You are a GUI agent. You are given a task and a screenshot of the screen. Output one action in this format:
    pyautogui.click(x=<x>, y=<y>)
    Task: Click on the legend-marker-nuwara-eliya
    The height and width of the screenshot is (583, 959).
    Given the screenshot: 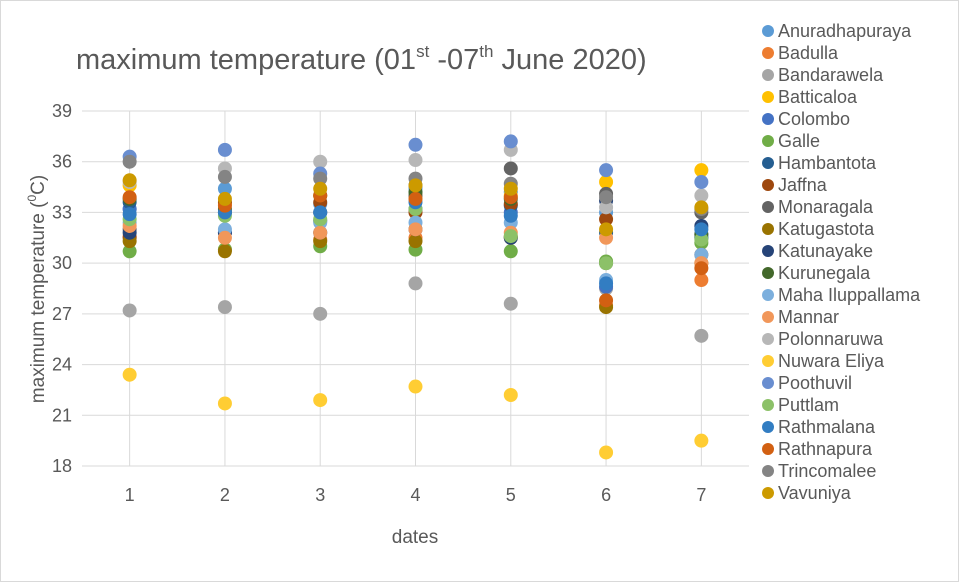 What is the action you would take?
    pyautogui.click(x=768, y=361)
    